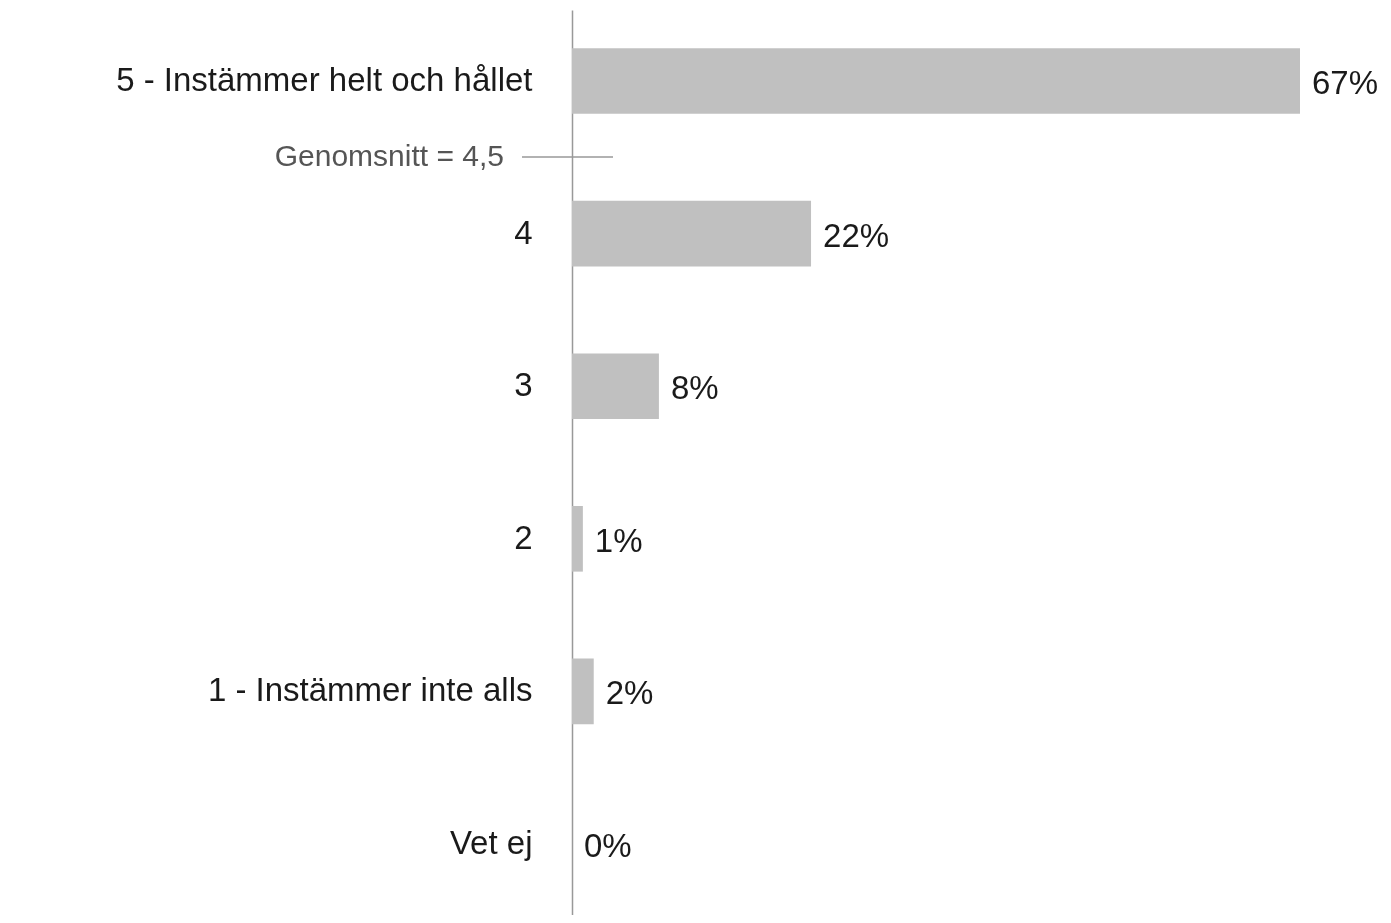 This screenshot has width=1391, height=923. I want to click on data-label: 0%, so click(608, 846).